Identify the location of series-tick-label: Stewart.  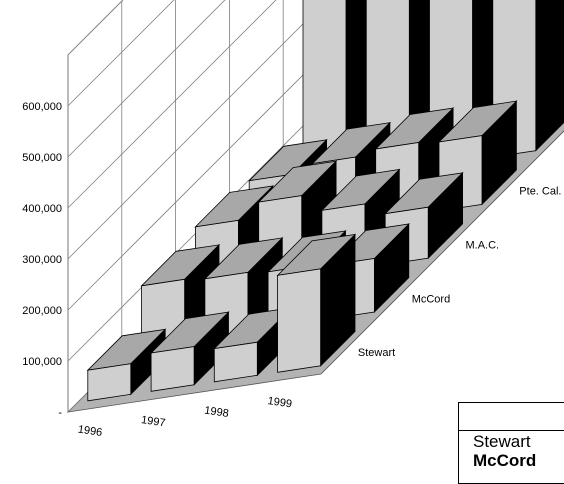
(376, 353).